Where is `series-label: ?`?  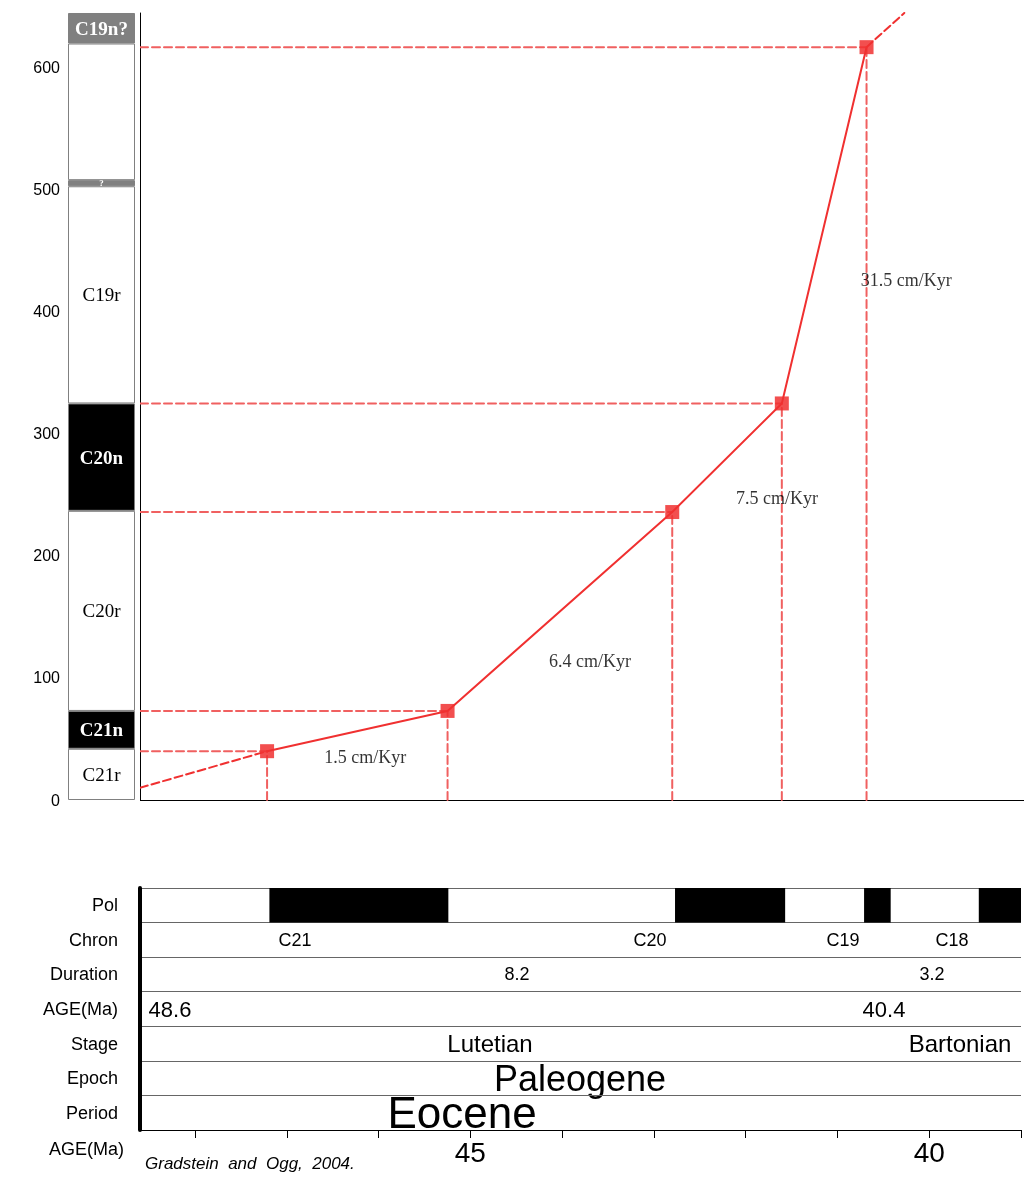 series-label: ? is located at coordinates (101, 183).